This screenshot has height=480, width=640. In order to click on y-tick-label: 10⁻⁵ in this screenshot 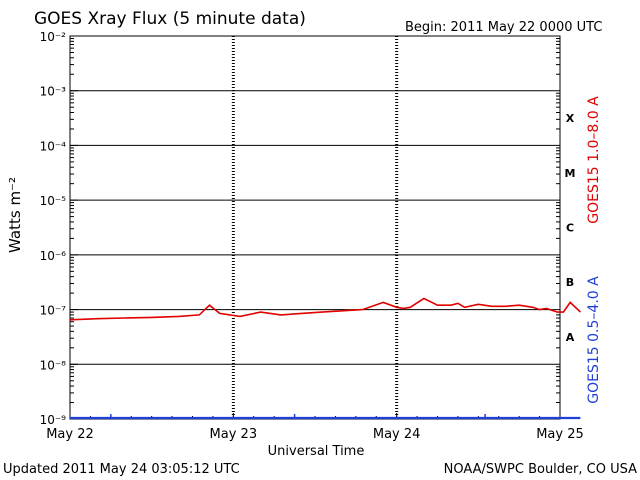, I will do `click(53, 201)`.